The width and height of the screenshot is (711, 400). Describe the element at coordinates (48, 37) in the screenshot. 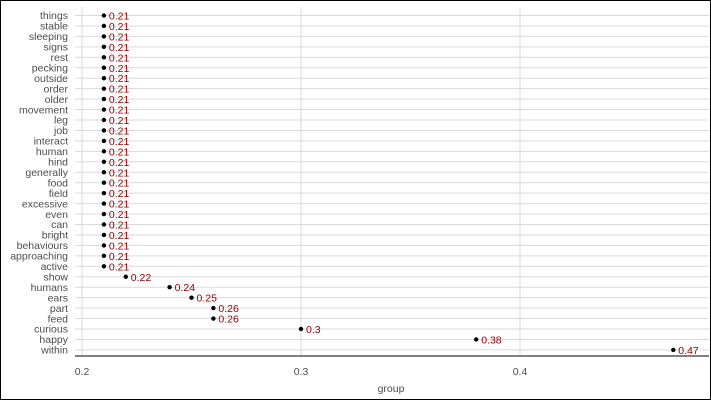

I see `y-tick-label: sleeping` at that location.